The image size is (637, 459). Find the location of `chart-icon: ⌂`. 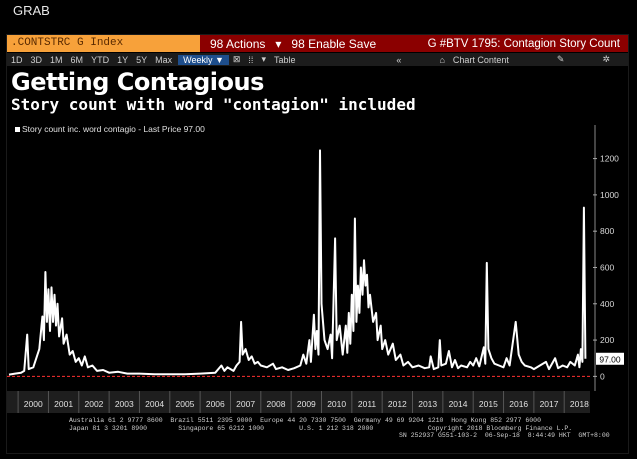

chart-icon: ⌂ is located at coordinates (442, 59).